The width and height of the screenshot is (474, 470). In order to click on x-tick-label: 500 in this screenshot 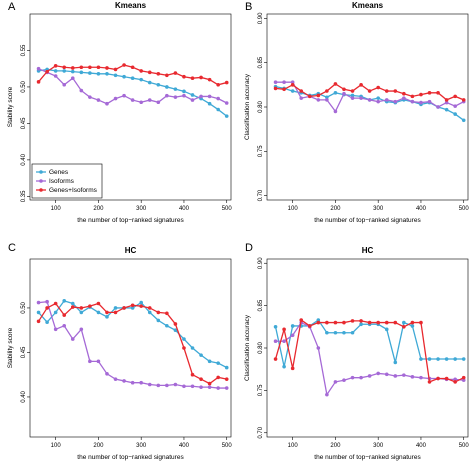, I will do `click(227, 209)`.